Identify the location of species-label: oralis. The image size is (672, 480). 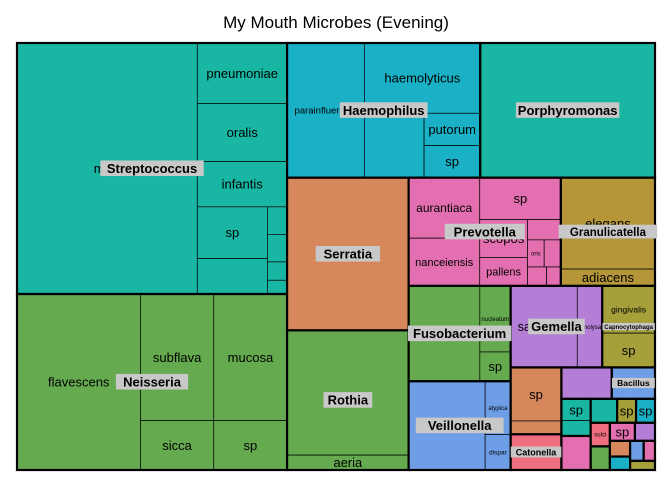
(243, 132).